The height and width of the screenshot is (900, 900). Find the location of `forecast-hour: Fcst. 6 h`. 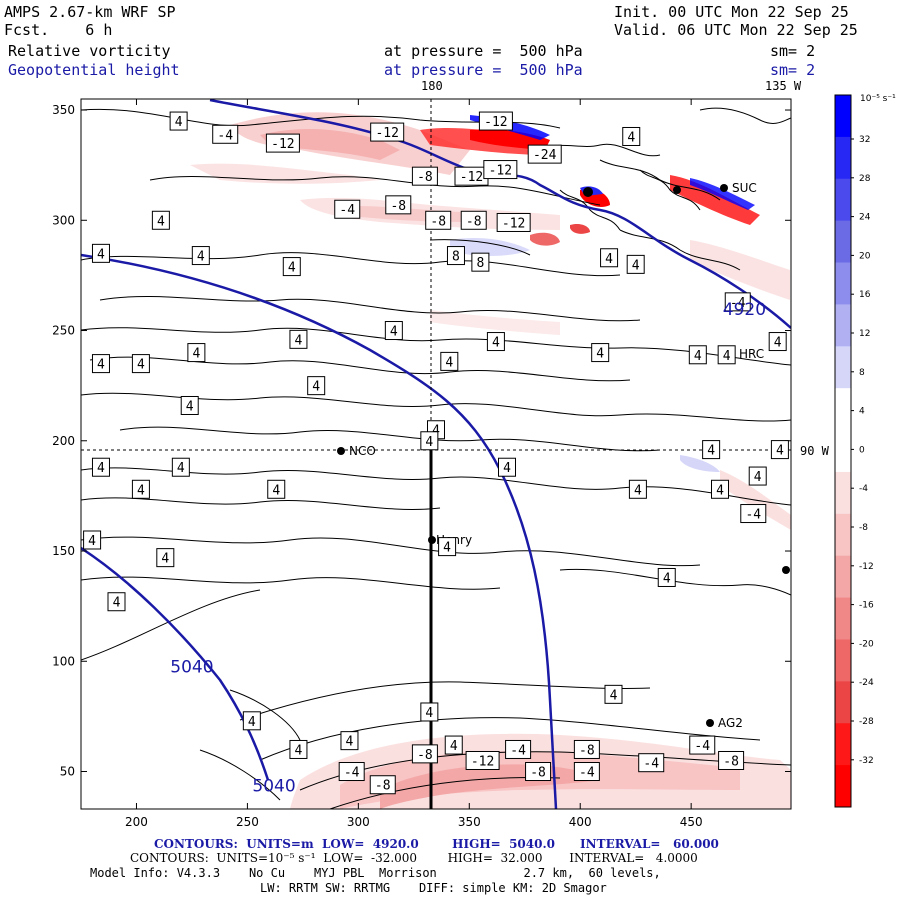

forecast-hour: Fcst. 6 h is located at coordinates (58, 30).